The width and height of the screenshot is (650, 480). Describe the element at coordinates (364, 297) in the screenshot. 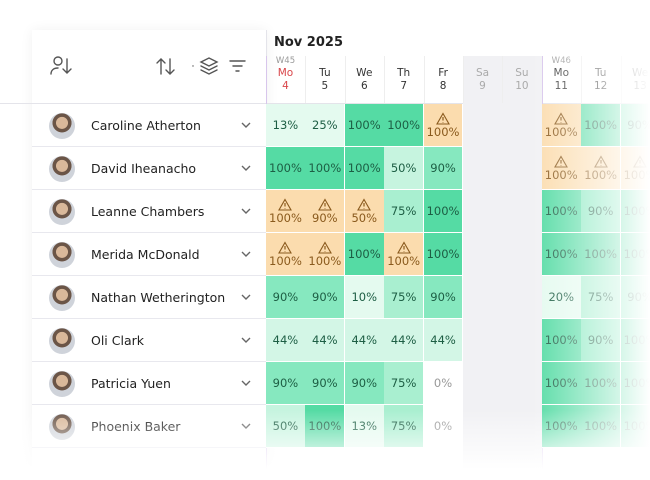

I see `allocation-cell: 10%` at that location.